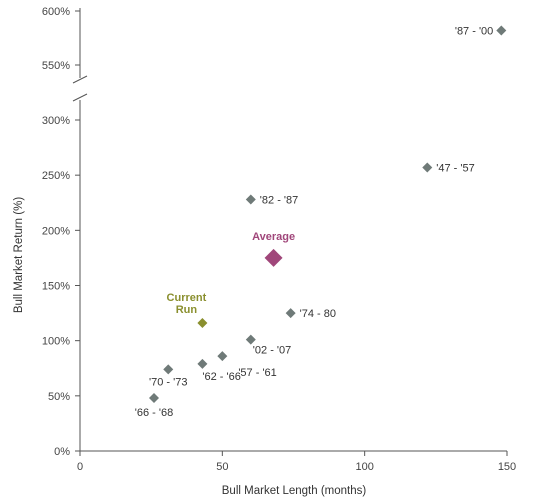 The image size is (535, 504). Describe the element at coordinates (296, 462) in the screenshot. I see `x-ticks: 0 50 100 150` at that location.